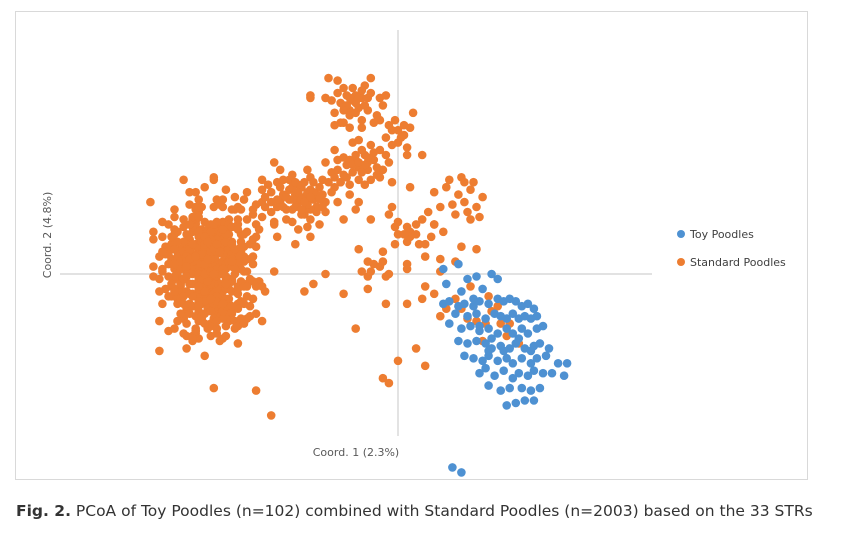 The width and height of the screenshot is (844, 558). What do you see at coordinates (721, 234) in the screenshot?
I see `legend-label: Toy Poodles` at bounding box center [721, 234].